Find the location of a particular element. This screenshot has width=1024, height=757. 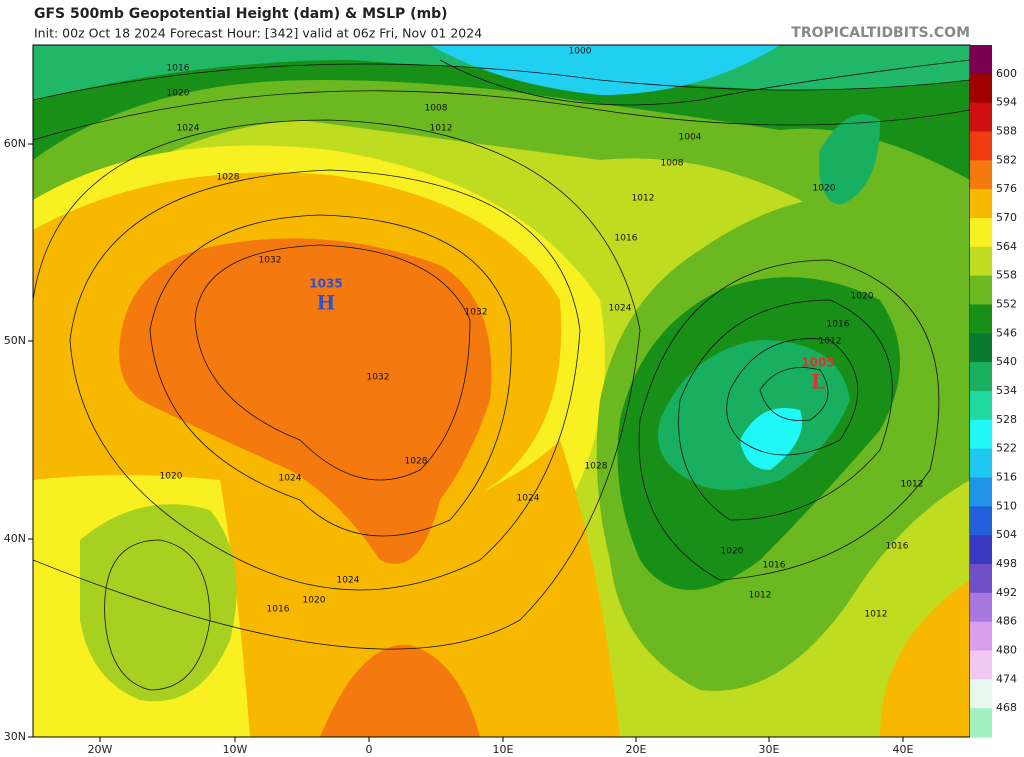

site-name: TROPICALTIDBITS.COM is located at coordinates (880, 33).